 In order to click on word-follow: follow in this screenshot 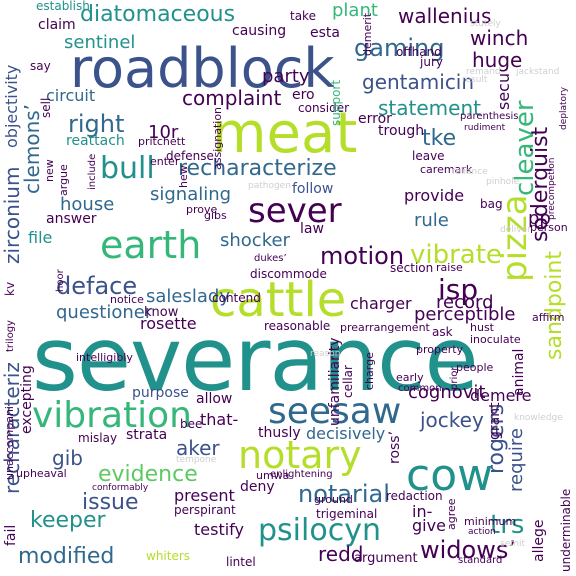, I will do `click(313, 189)`.